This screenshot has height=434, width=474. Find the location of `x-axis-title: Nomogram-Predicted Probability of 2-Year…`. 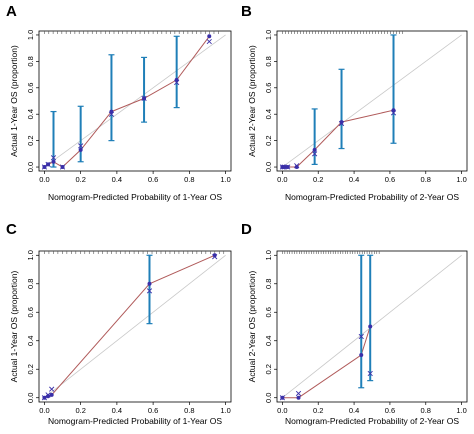

x-axis-title: Nomogram-Predicted Probability of 2-Year… is located at coordinates (372, 197).